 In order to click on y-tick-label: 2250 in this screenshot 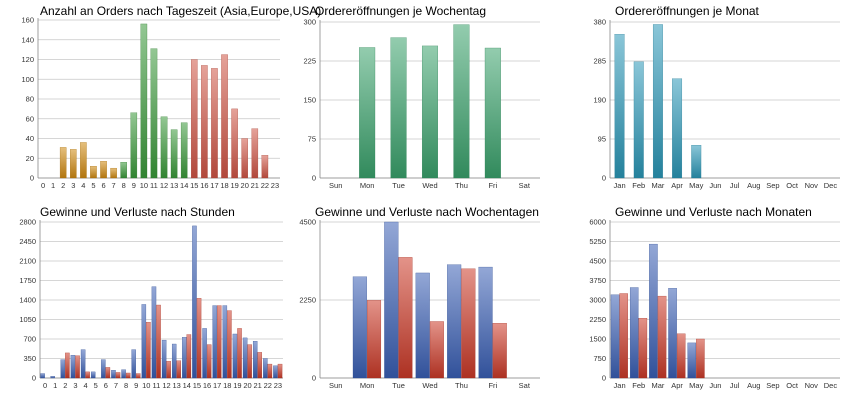, I will do `click(307, 300)`.